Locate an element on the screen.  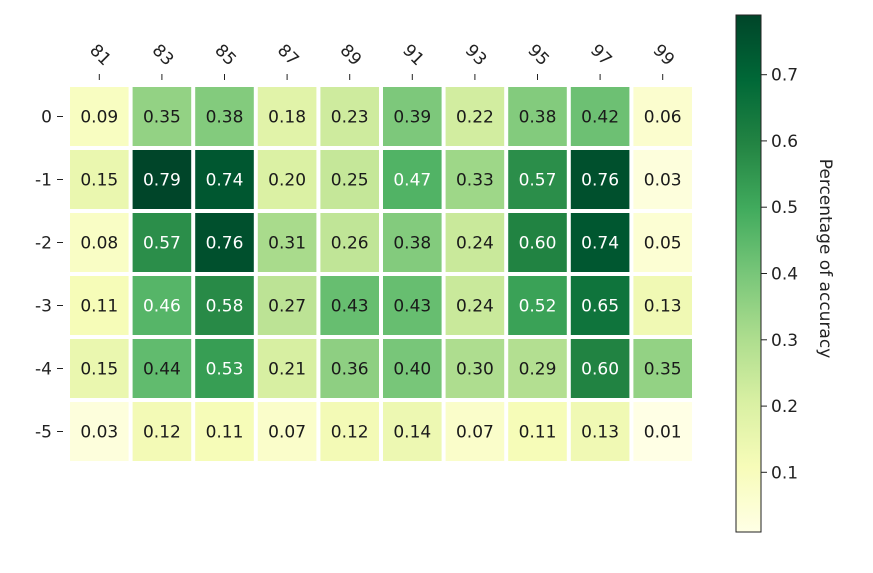
y-axis-ticks: 0 -1 -2 -3 -4 -5 is located at coordinates (49, 275).